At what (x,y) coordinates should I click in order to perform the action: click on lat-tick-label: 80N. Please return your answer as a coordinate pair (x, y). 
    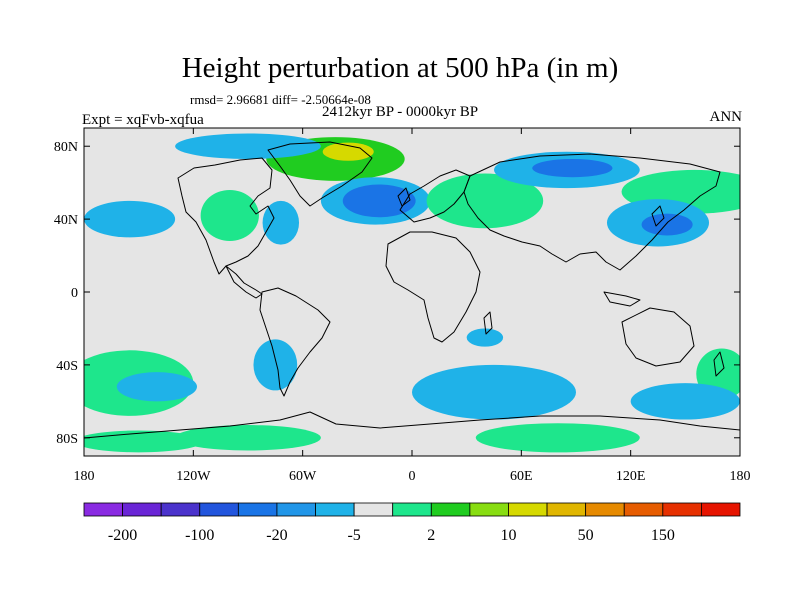
    Looking at the image, I should click on (66, 147).